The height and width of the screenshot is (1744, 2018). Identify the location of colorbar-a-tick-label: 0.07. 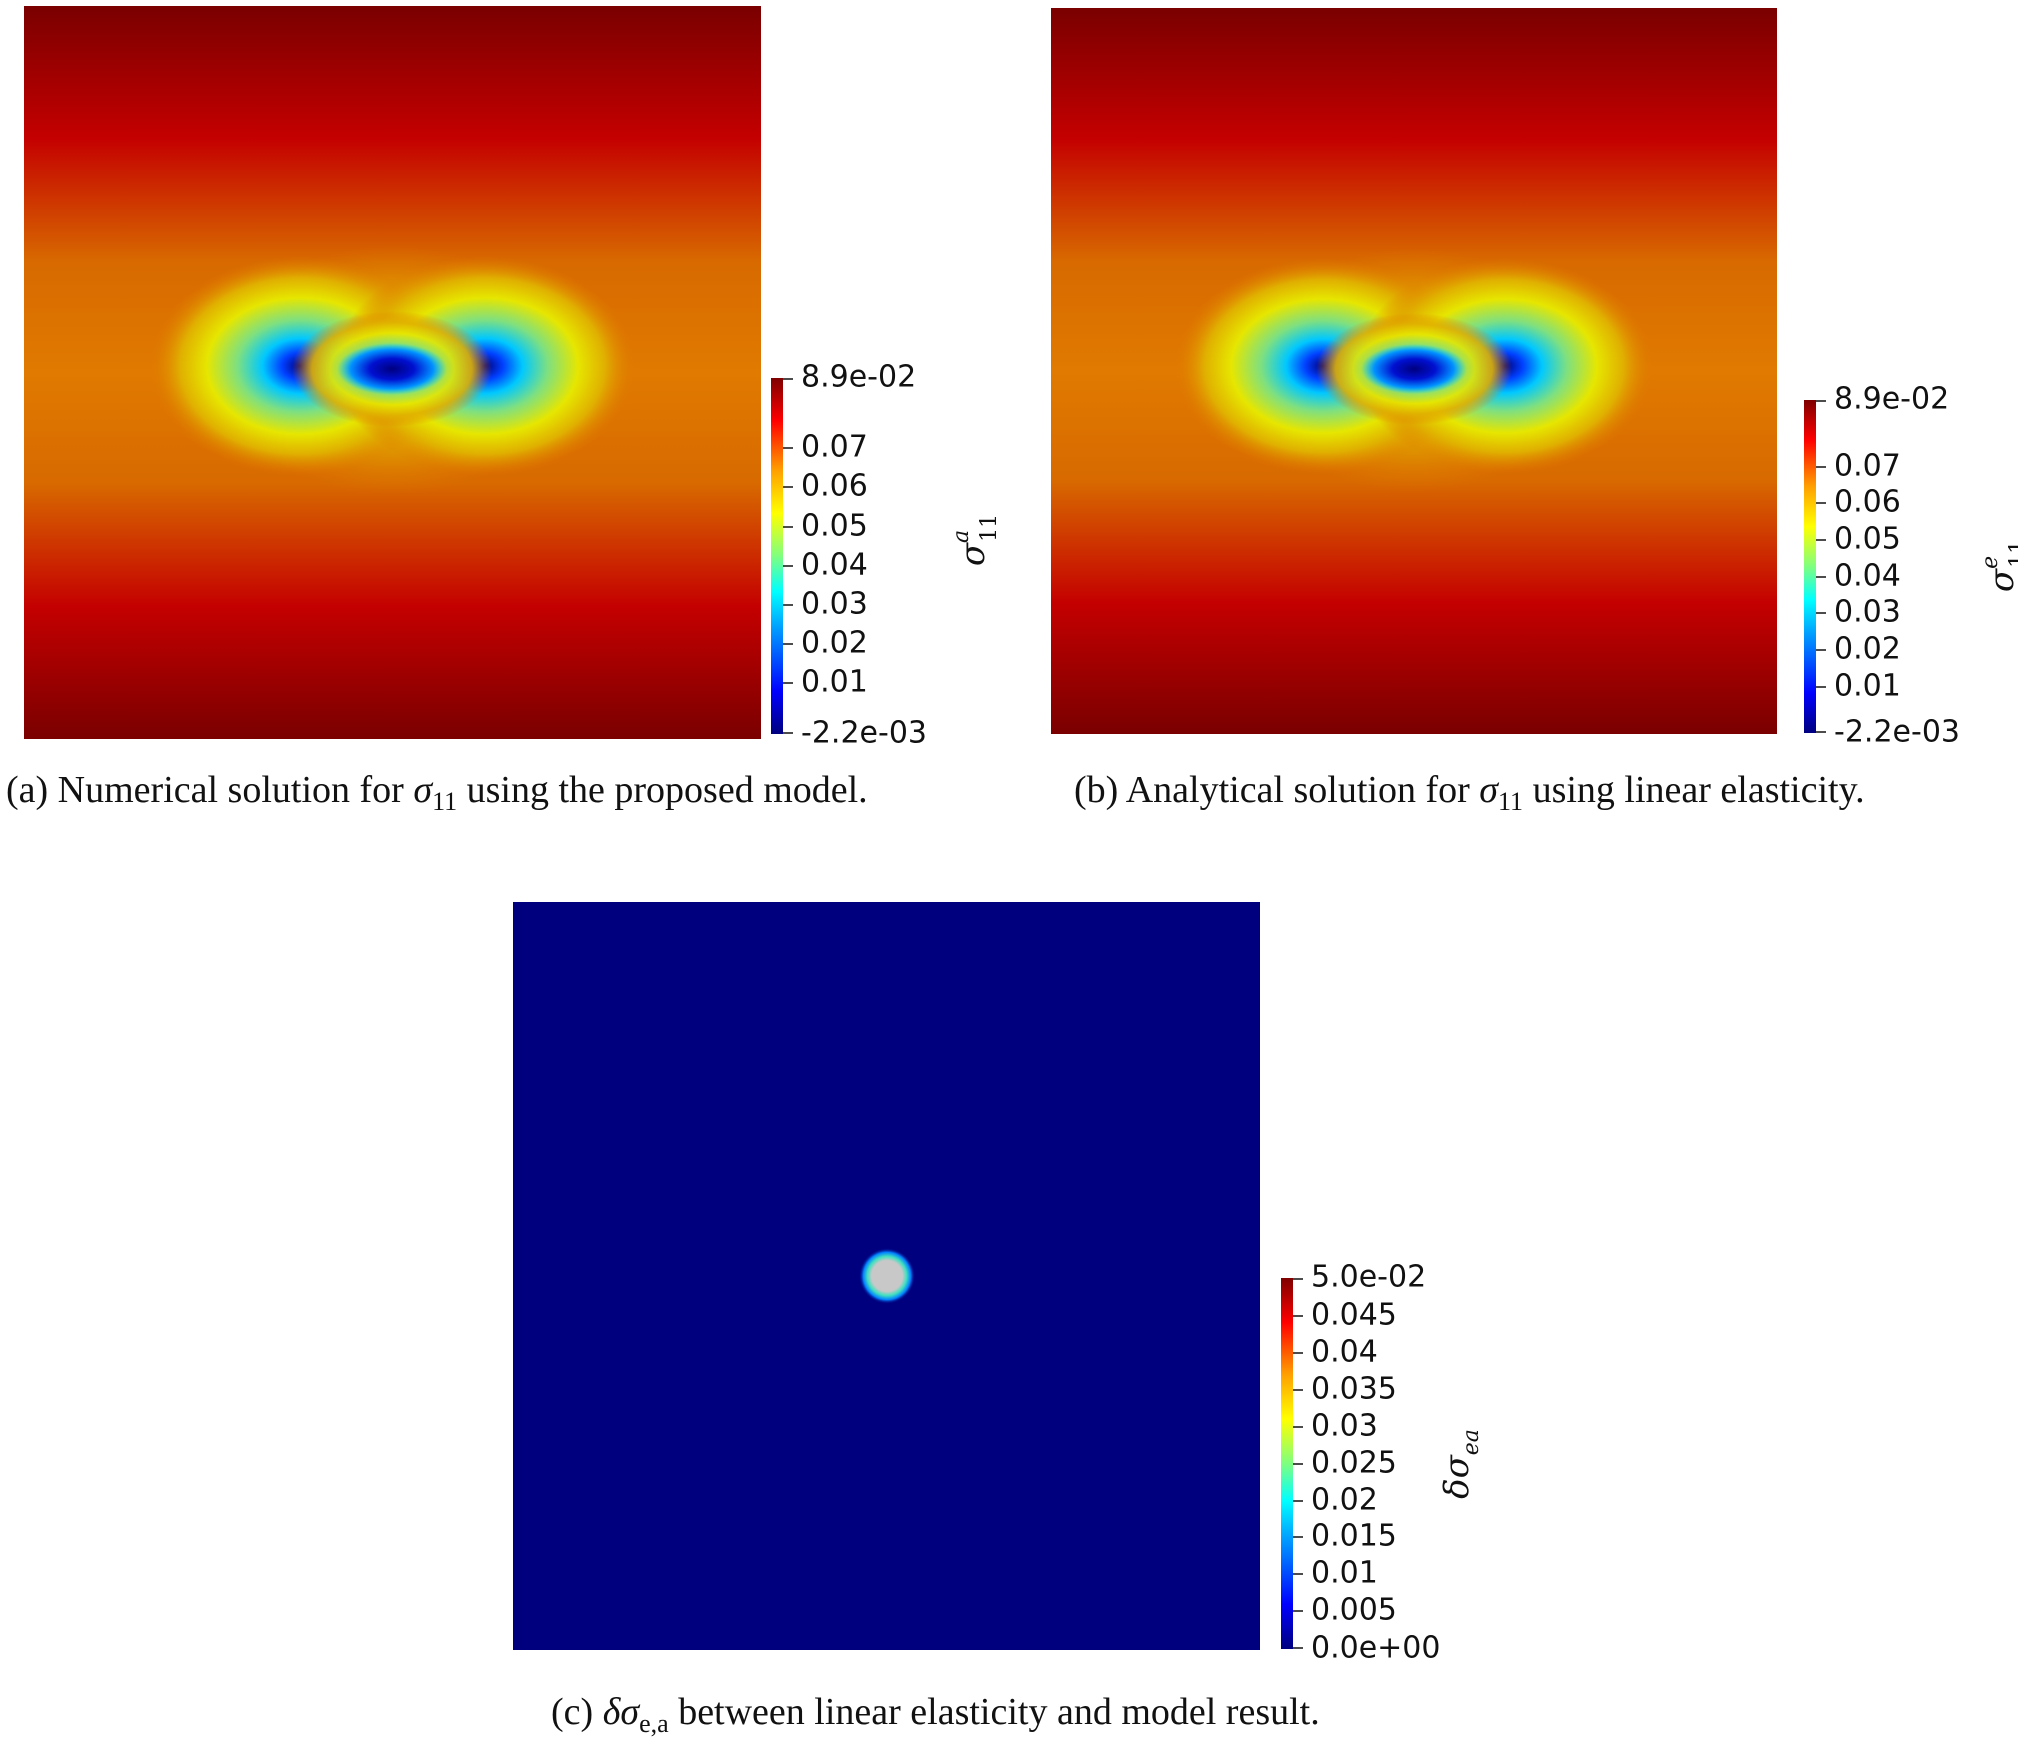
(834, 447).